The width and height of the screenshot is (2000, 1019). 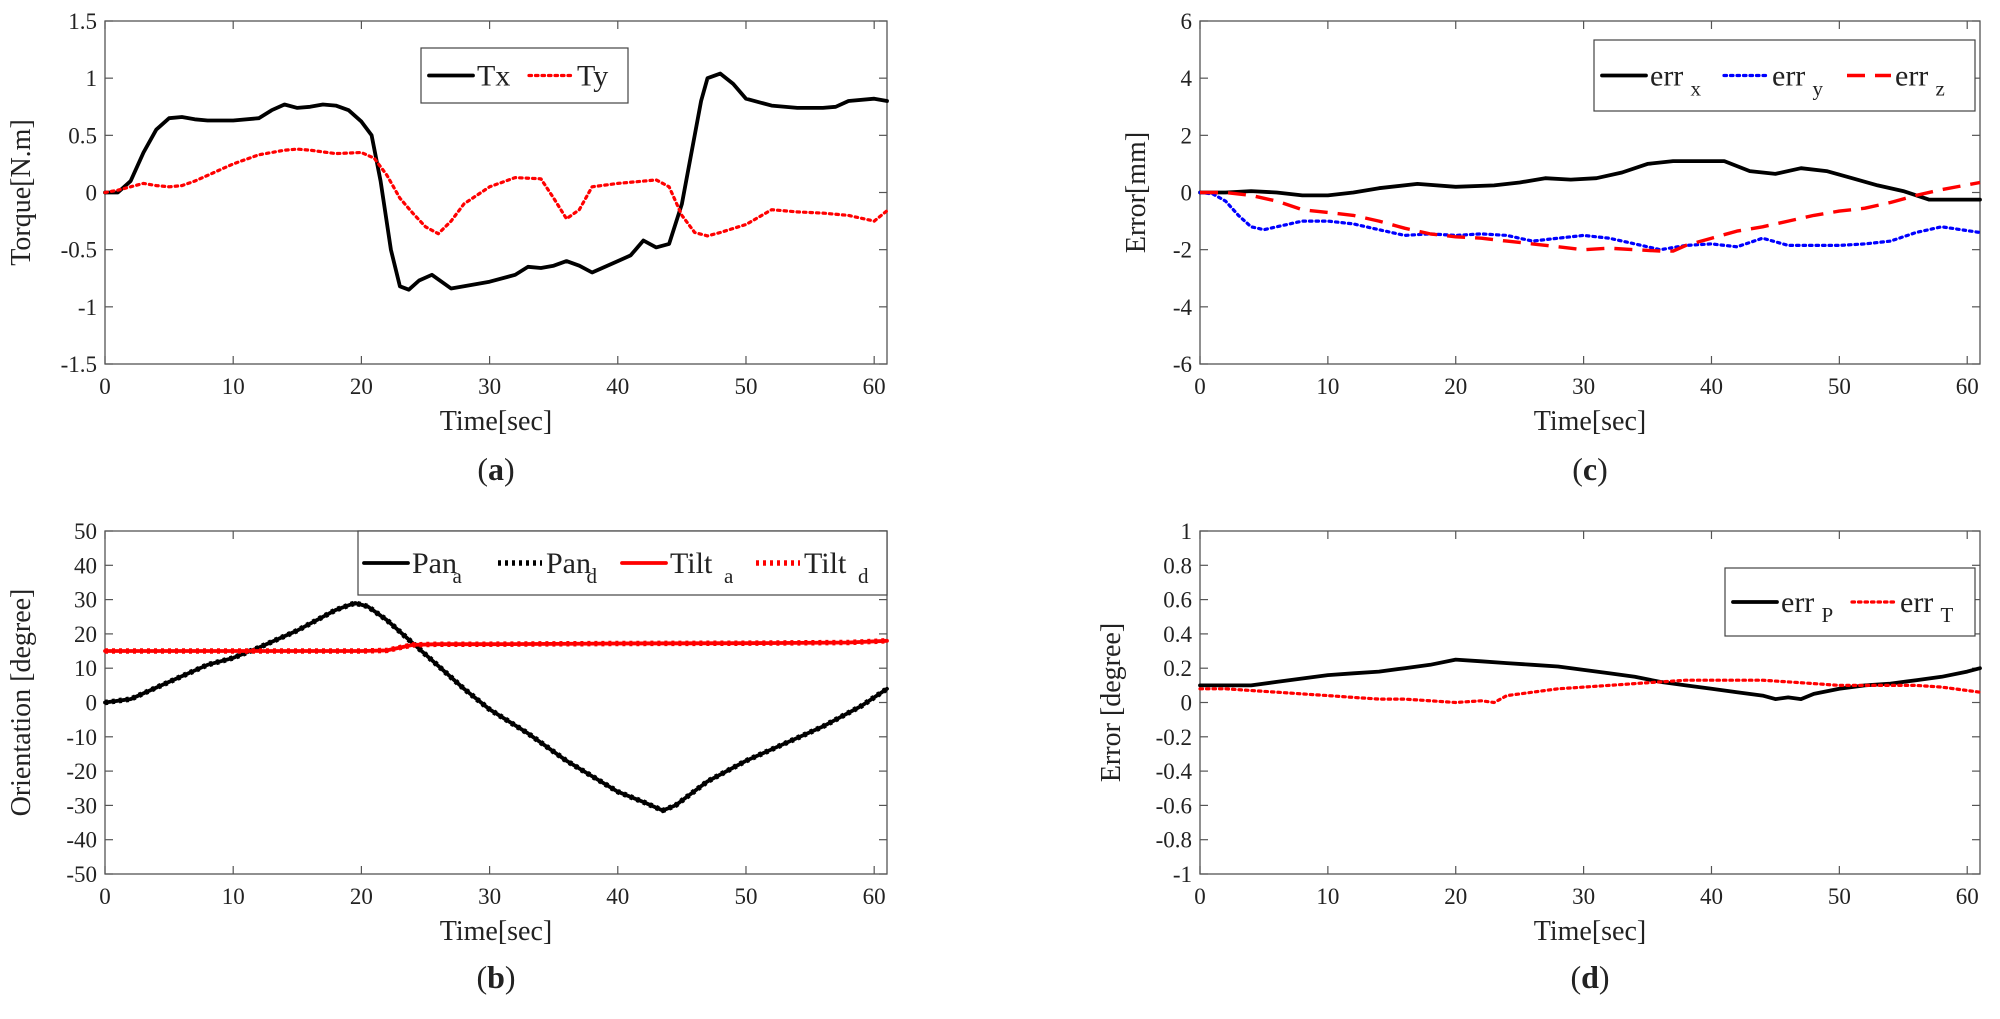 What do you see at coordinates (1828, 615) in the screenshot?
I see `legend-subscript: P` at bounding box center [1828, 615].